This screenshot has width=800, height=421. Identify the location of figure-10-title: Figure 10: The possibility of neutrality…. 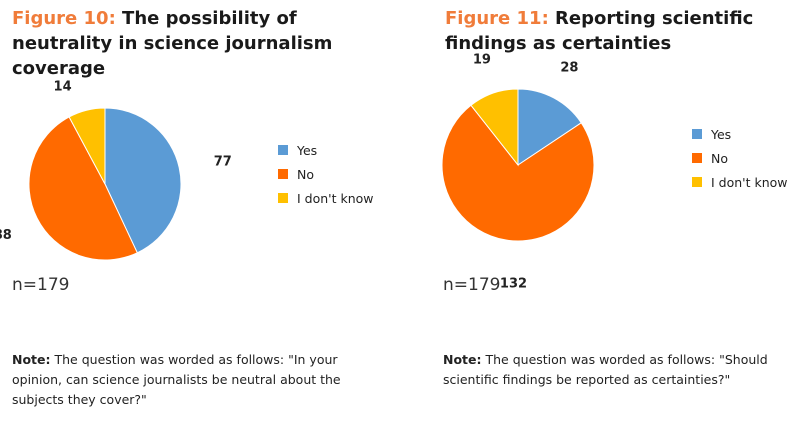
(202, 43).